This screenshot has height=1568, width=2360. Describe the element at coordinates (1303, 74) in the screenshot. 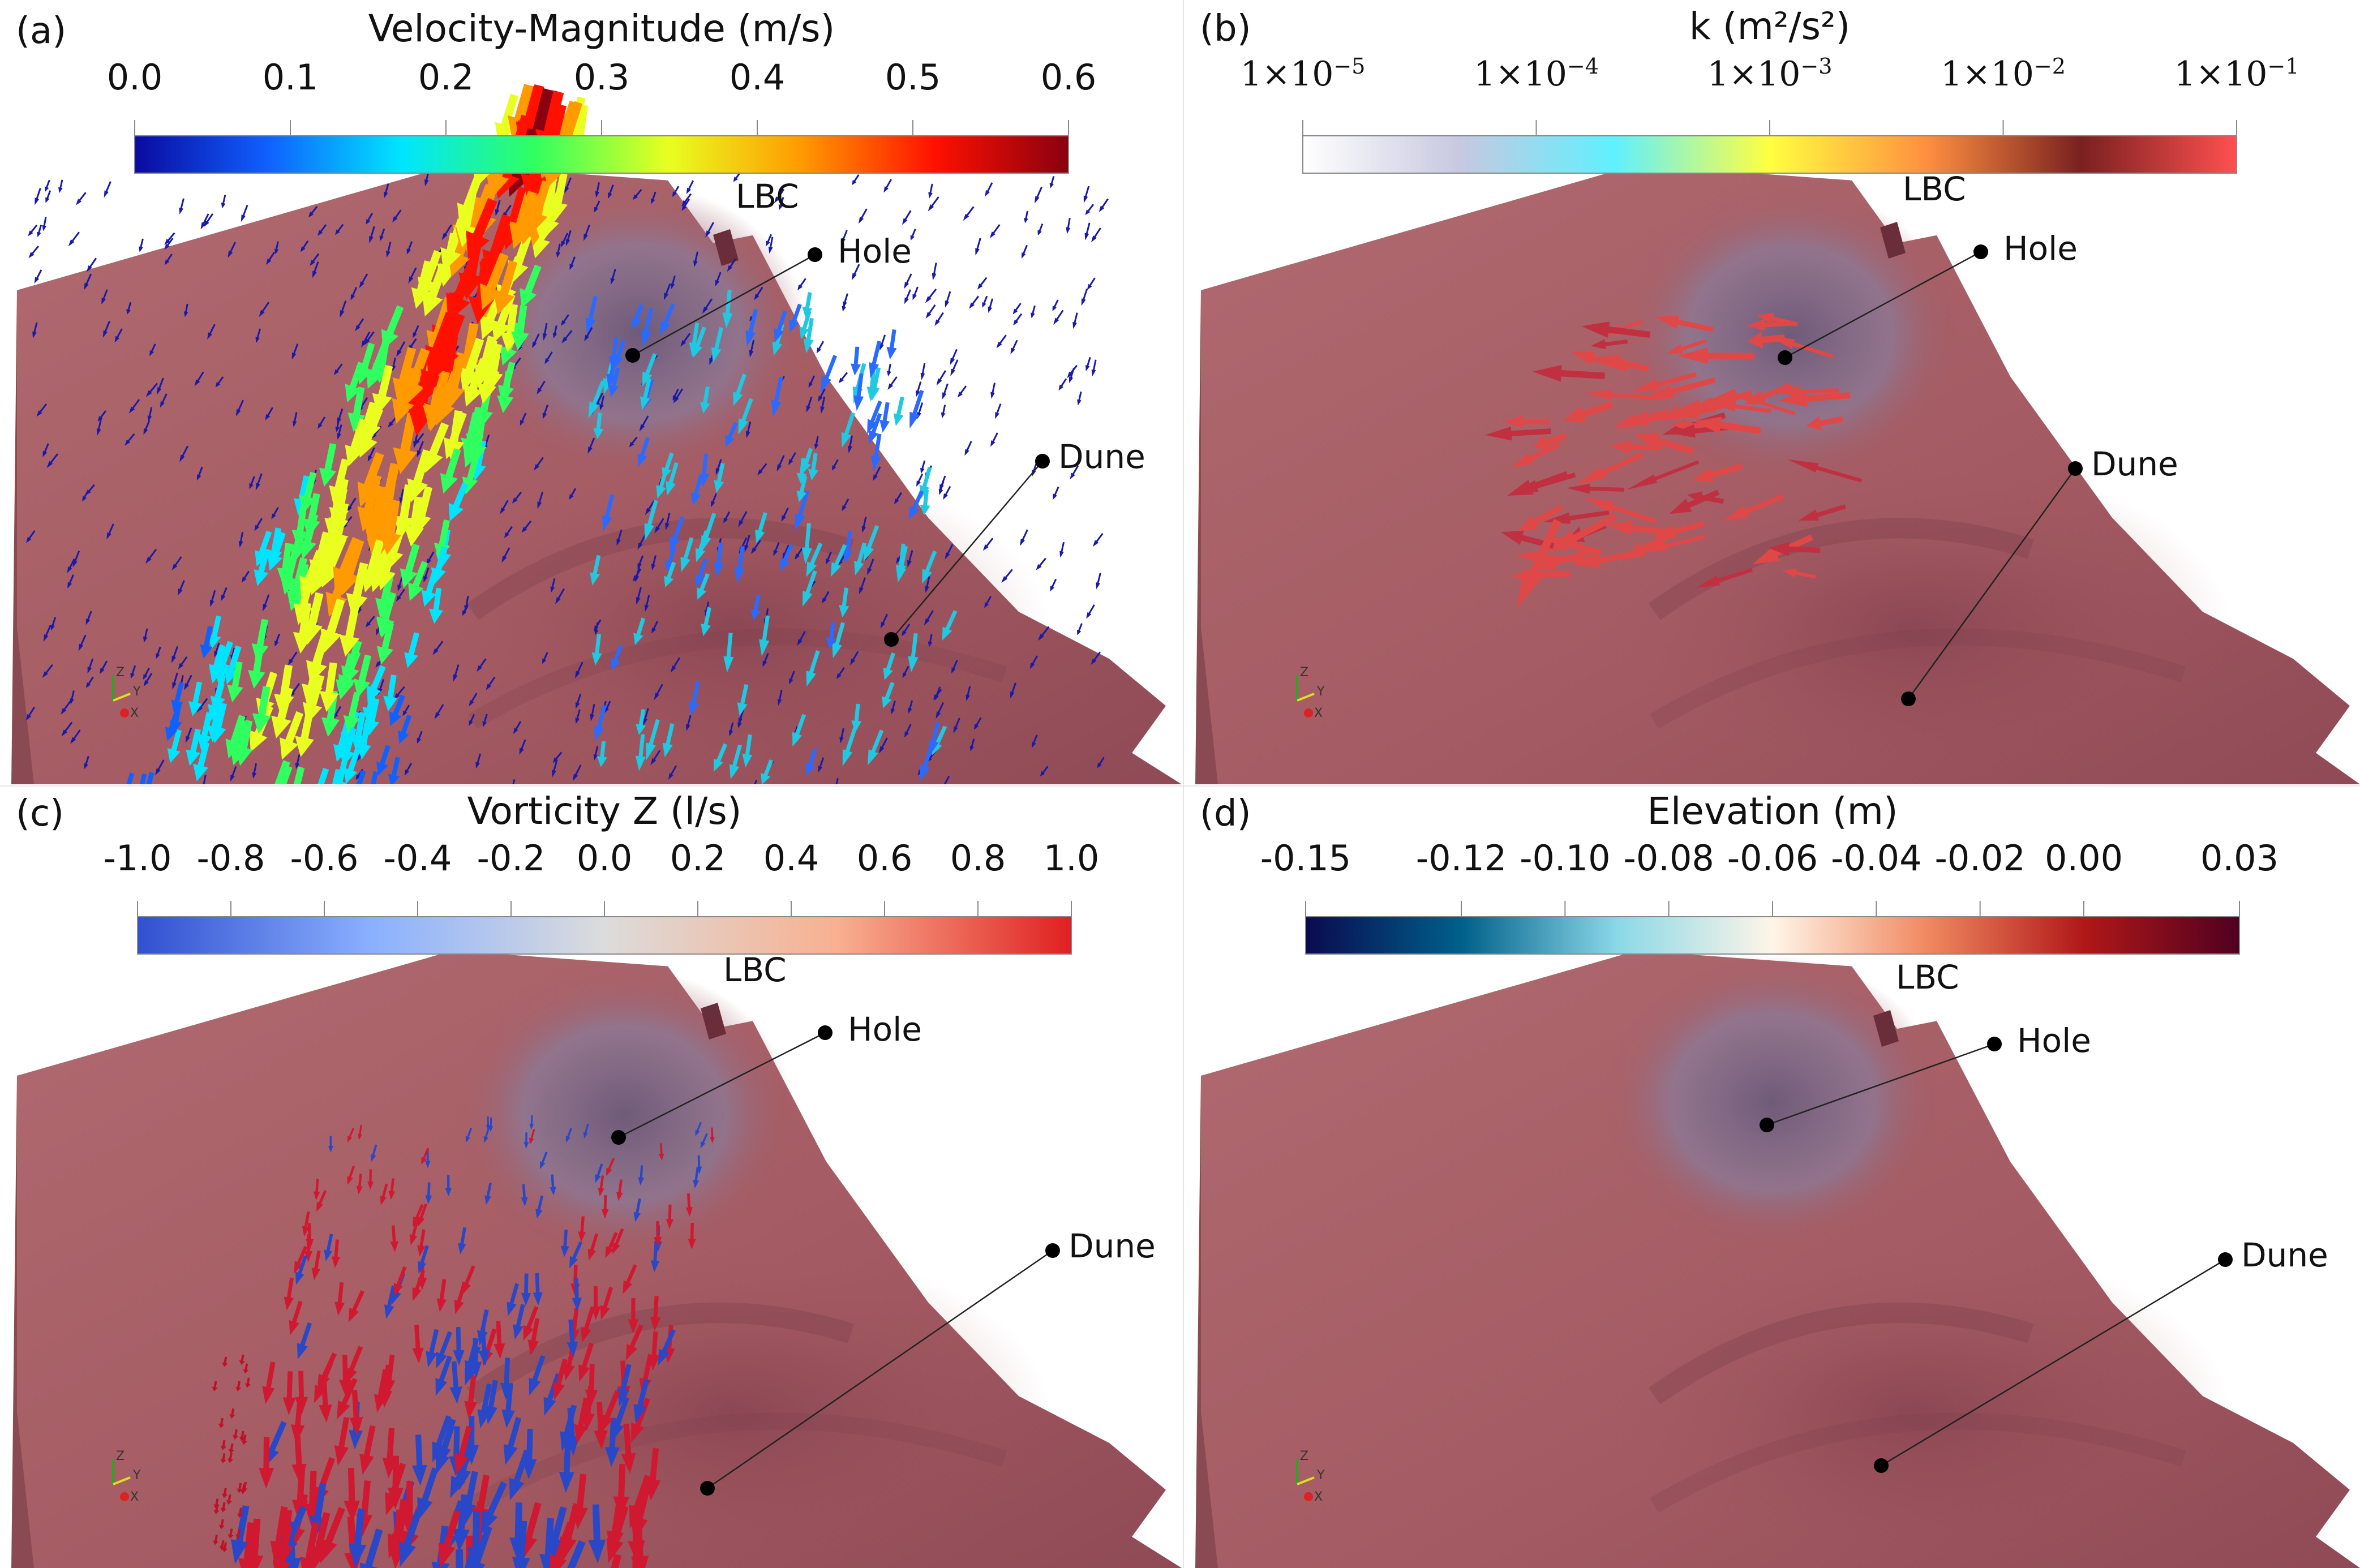

I see `colorbar-tick-label: 1×10−5` at that location.